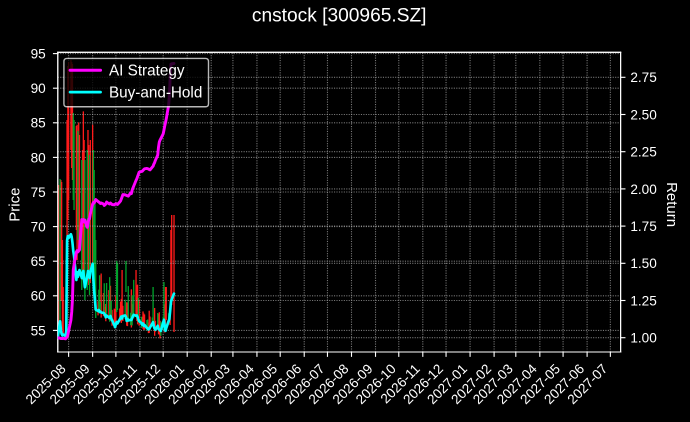 The height and width of the screenshot is (422, 690). I want to click on svg-text: 1.25, so click(643, 300).